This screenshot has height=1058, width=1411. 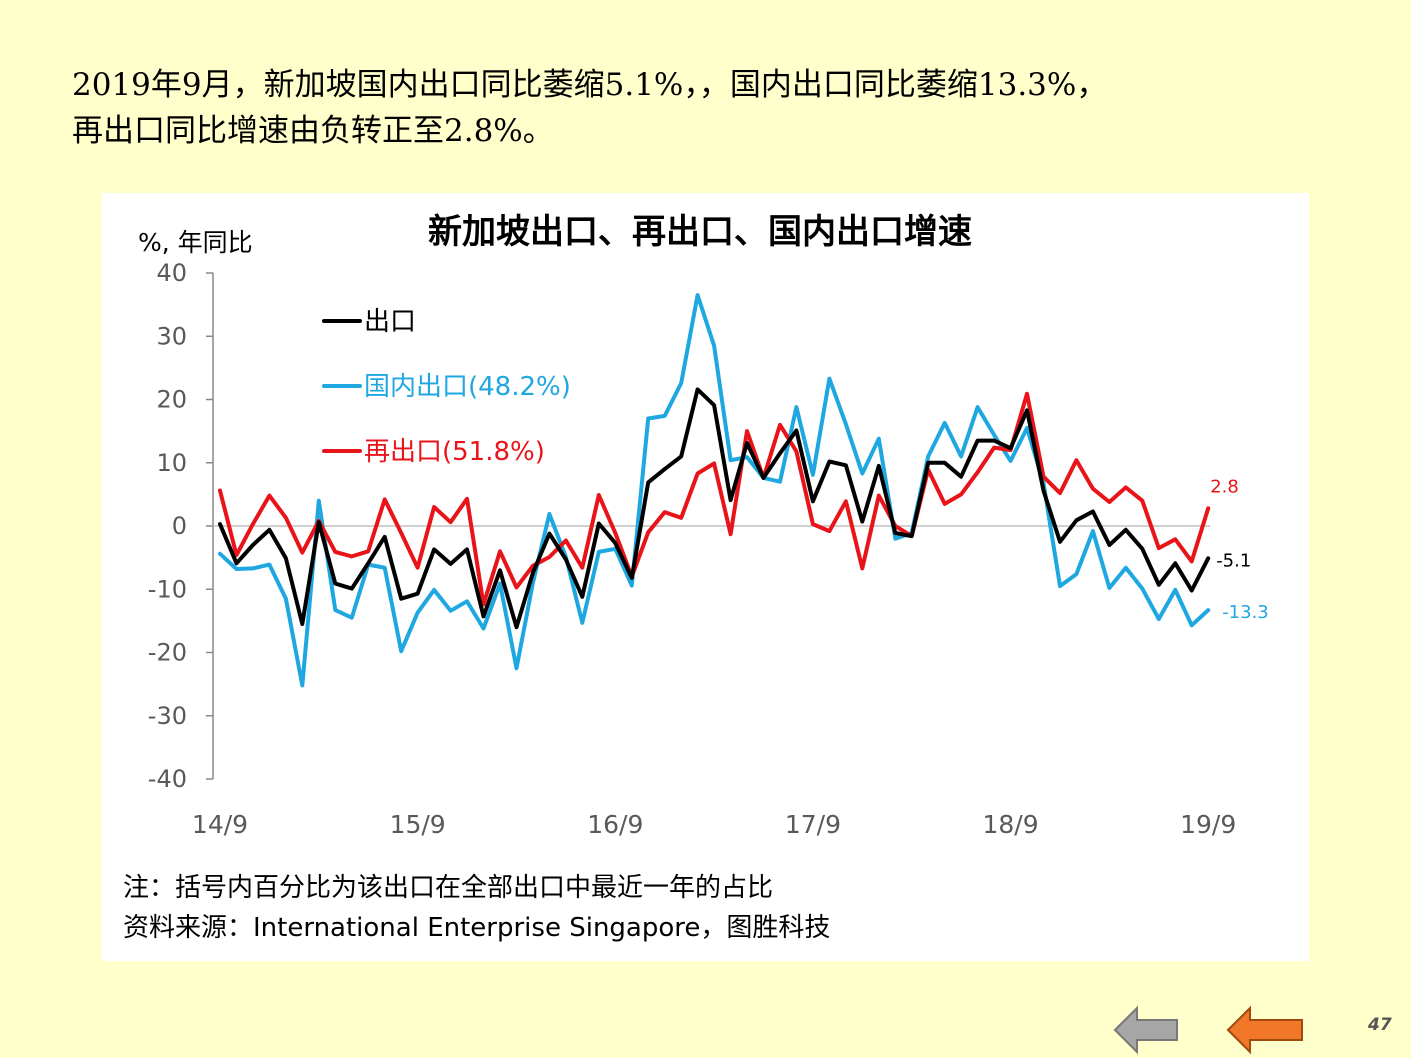 I want to click on y-tick-label: -40, so click(x=167, y=779).